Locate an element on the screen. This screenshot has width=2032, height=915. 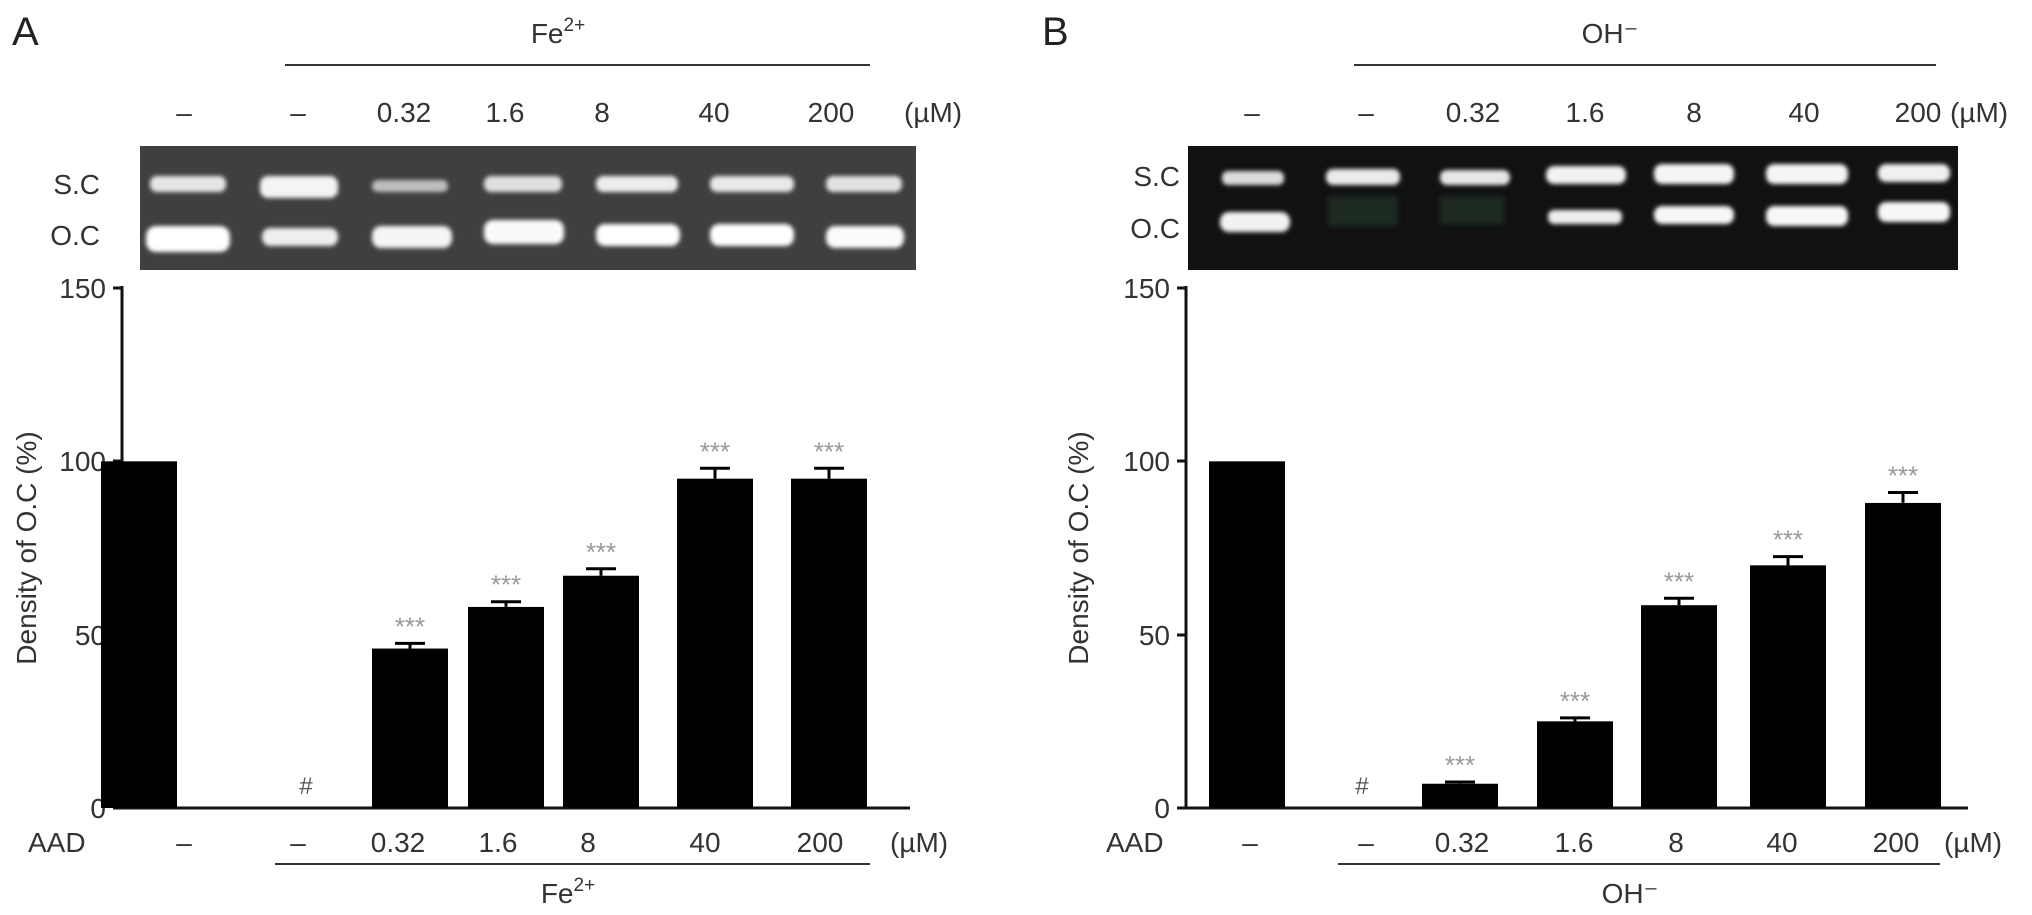
panel-a-conc-0: – is located at coordinates (184, 112).